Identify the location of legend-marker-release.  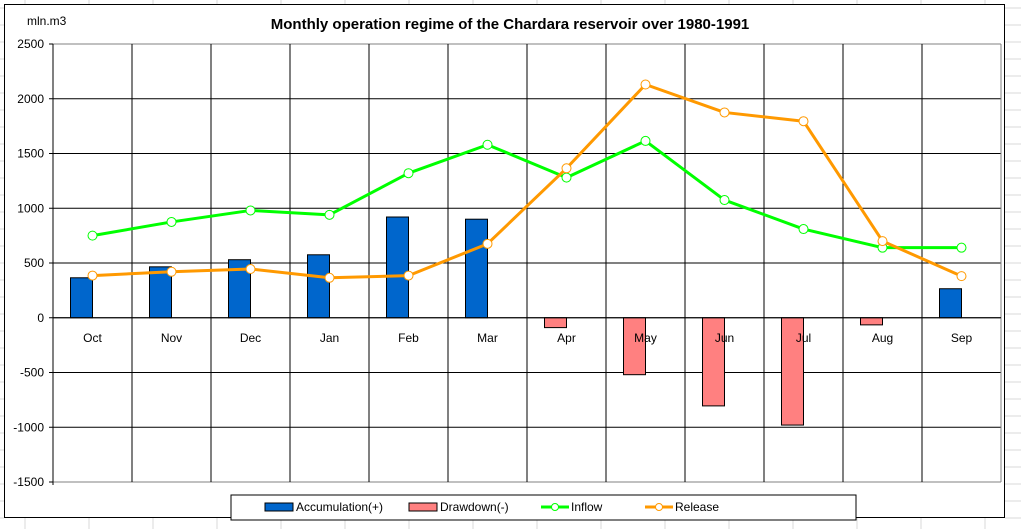
(659, 507).